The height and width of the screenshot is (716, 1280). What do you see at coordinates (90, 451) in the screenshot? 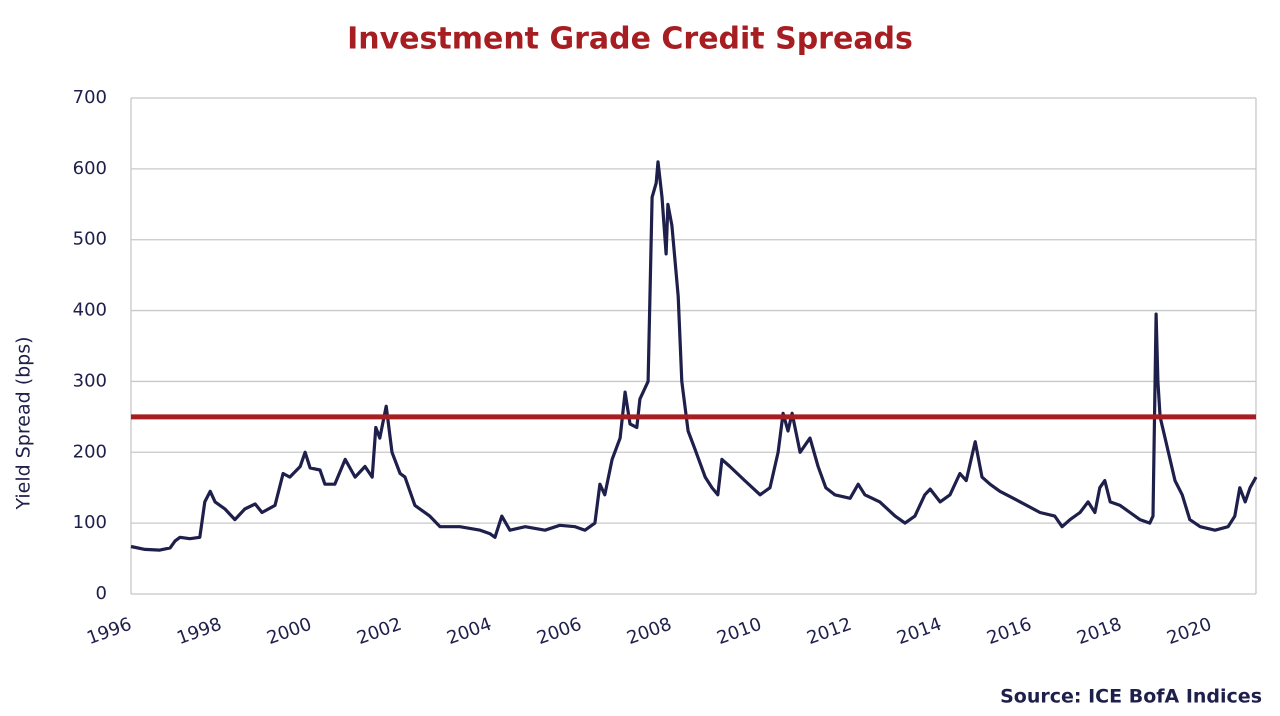
I see `y-tick-label: 200` at bounding box center [90, 451].